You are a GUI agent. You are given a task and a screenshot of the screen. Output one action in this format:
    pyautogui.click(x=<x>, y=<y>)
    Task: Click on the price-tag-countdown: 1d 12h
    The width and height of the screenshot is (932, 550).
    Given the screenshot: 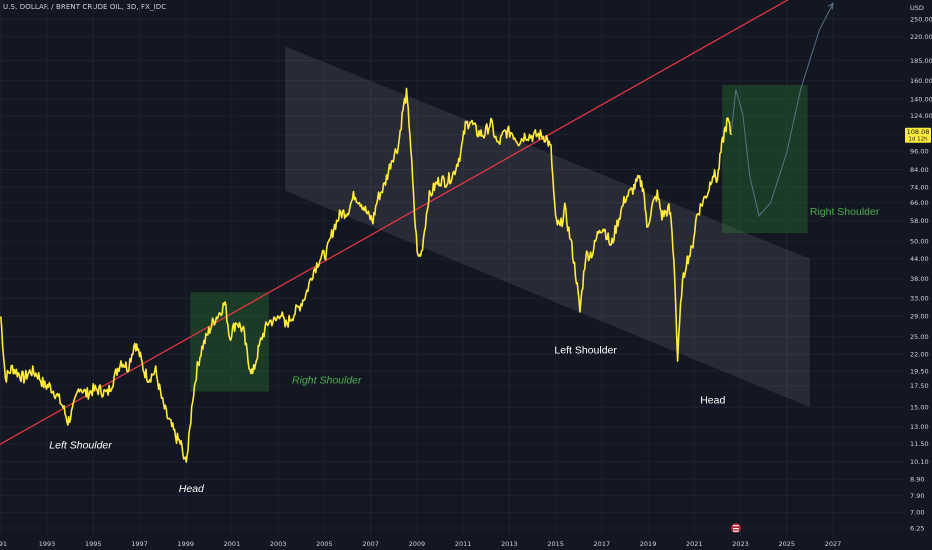 What is the action you would take?
    pyautogui.click(x=918, y=140)
    